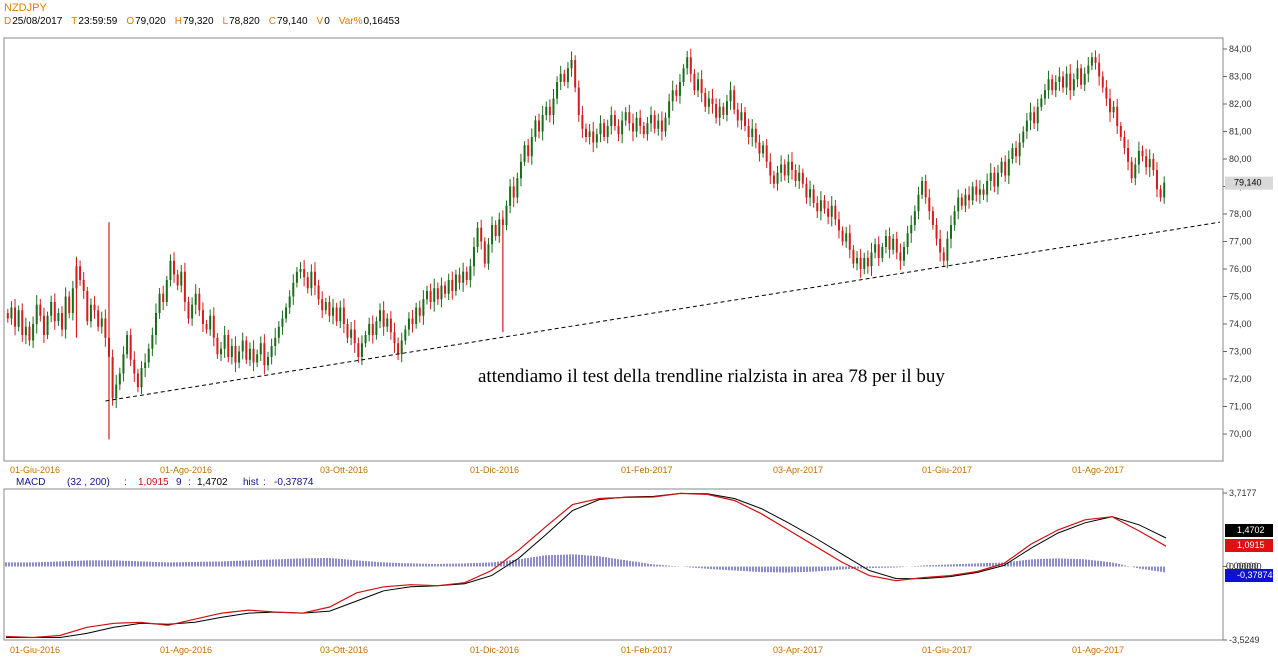 The height and width of the screenshot is (668, 1278). Describe the element at coordinates (1244, 640) in the screenshot. I see `macd-y-tick-label: -3,5249` at that location.